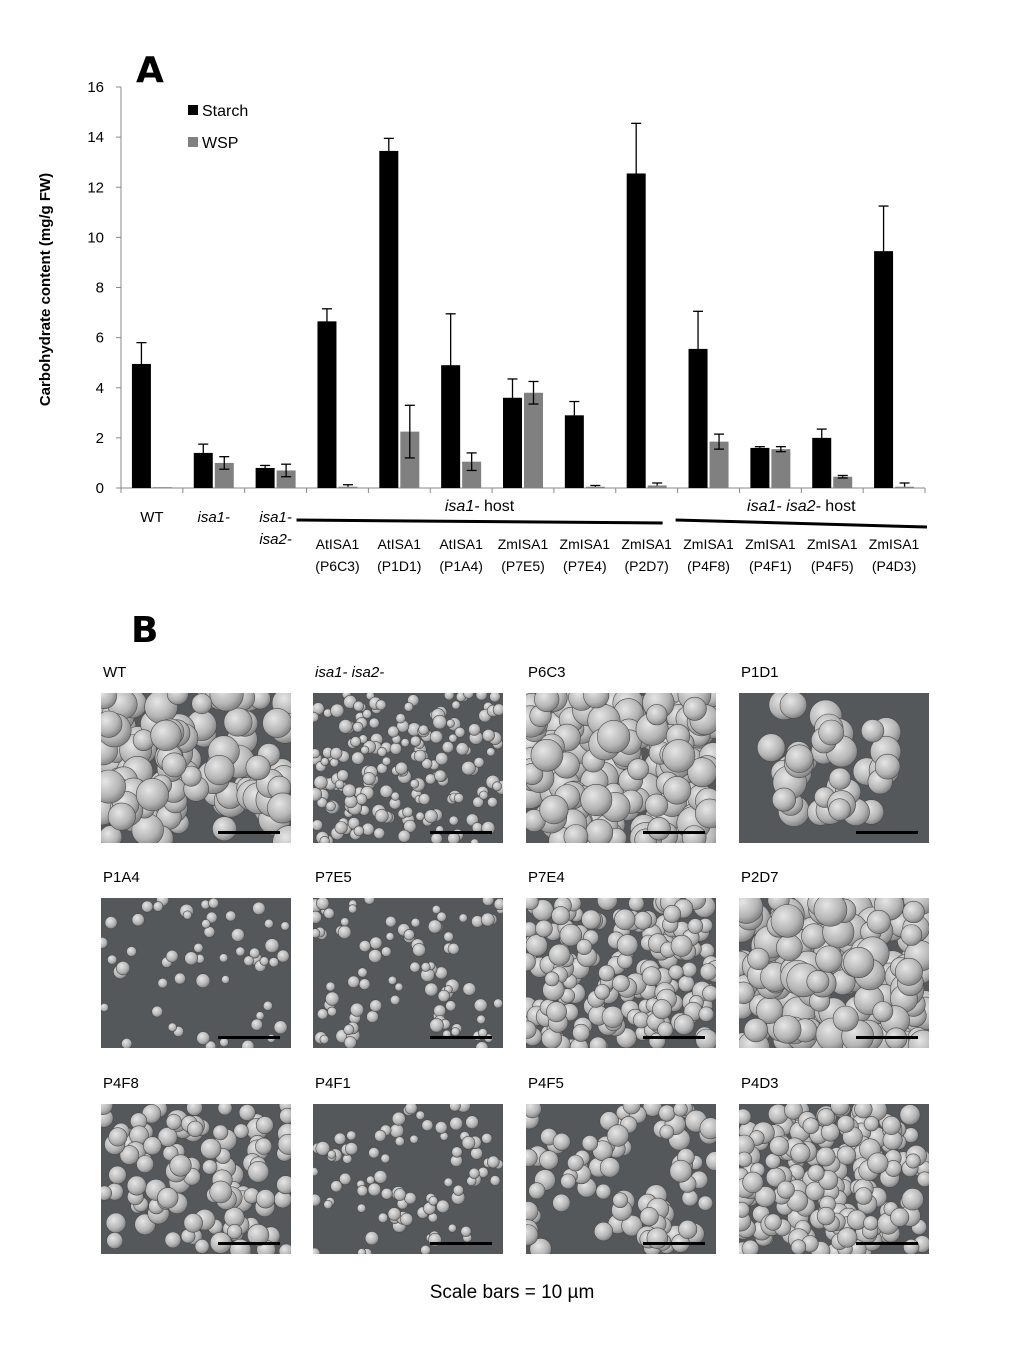  Describe the element at coordinates (832, 566) in the screenshot. I see `x-tick-label-11: (P4F5)` at that location.